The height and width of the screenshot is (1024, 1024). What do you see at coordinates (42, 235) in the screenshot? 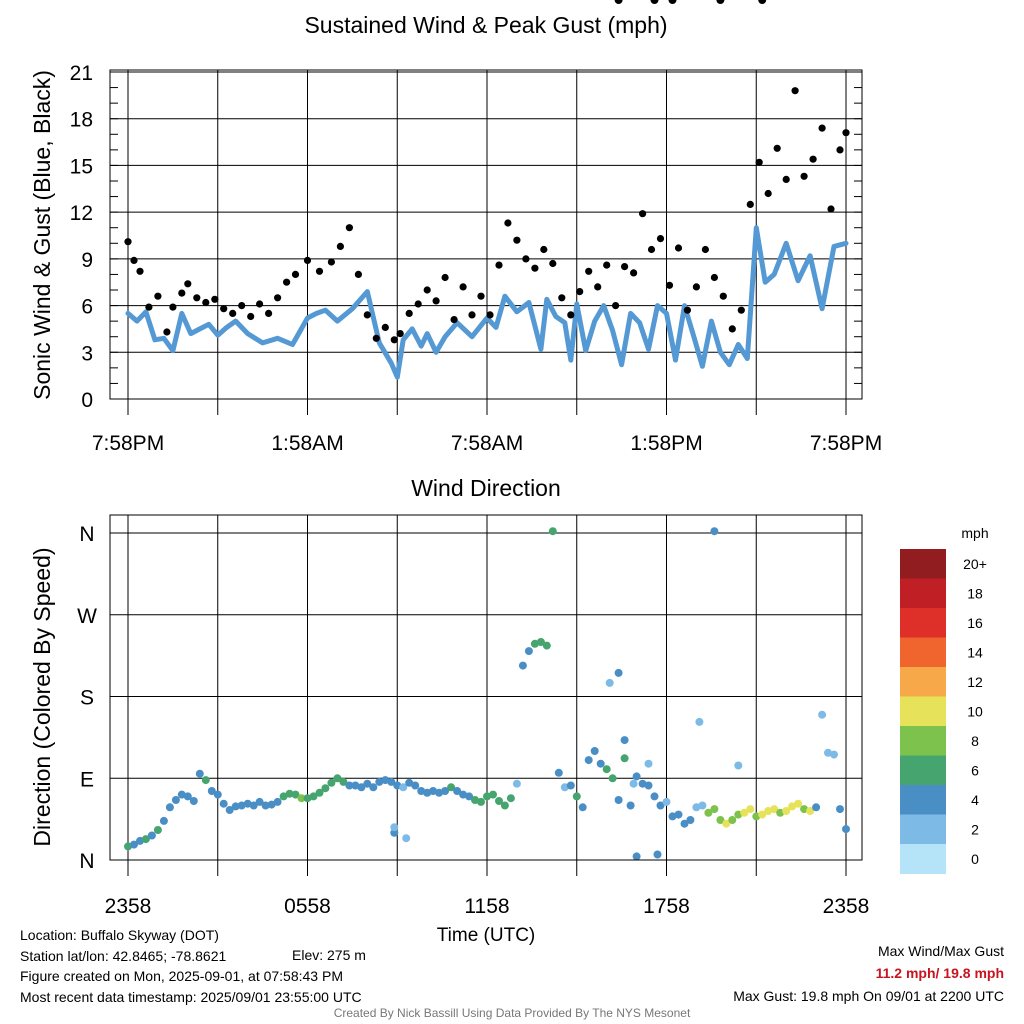
I see `chart1-ylabel: Sonic Wind & Gust (Blue, Black)` at bounding box center [42, 235].